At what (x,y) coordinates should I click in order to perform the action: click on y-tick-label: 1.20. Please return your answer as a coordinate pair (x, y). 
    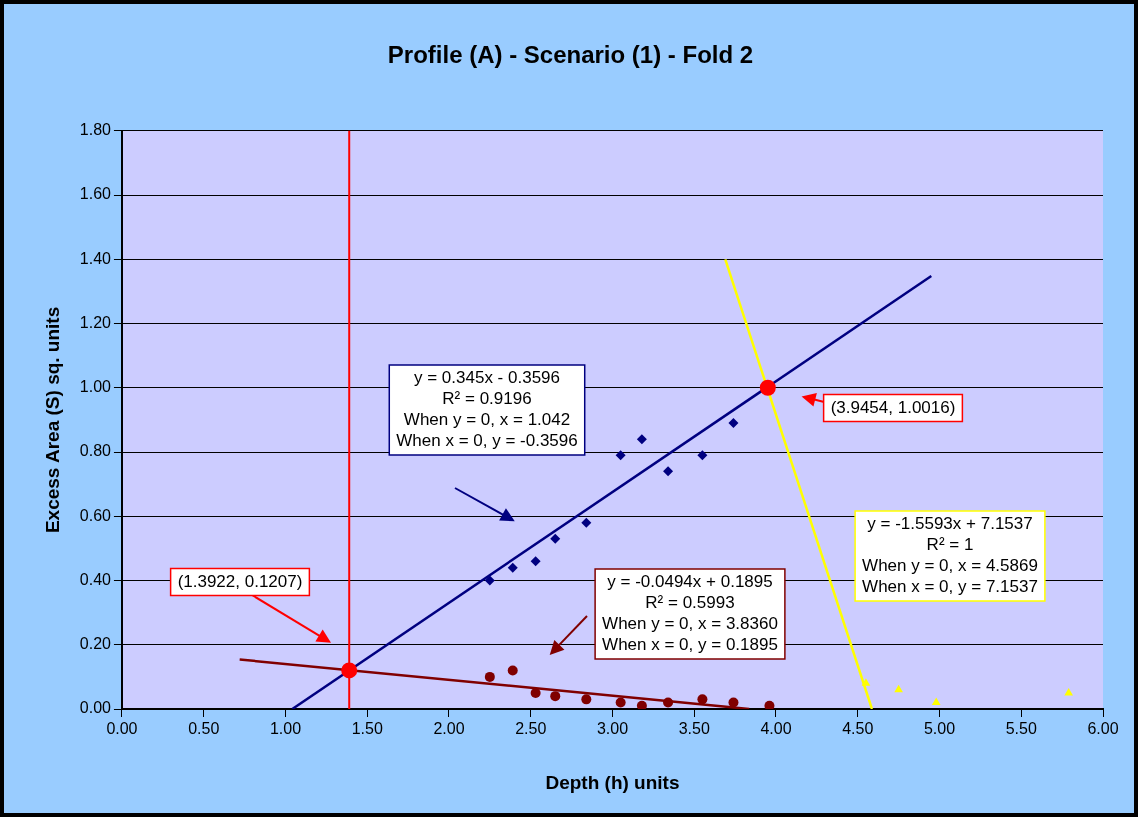
    Looking at the image, I should click on (95, 322).